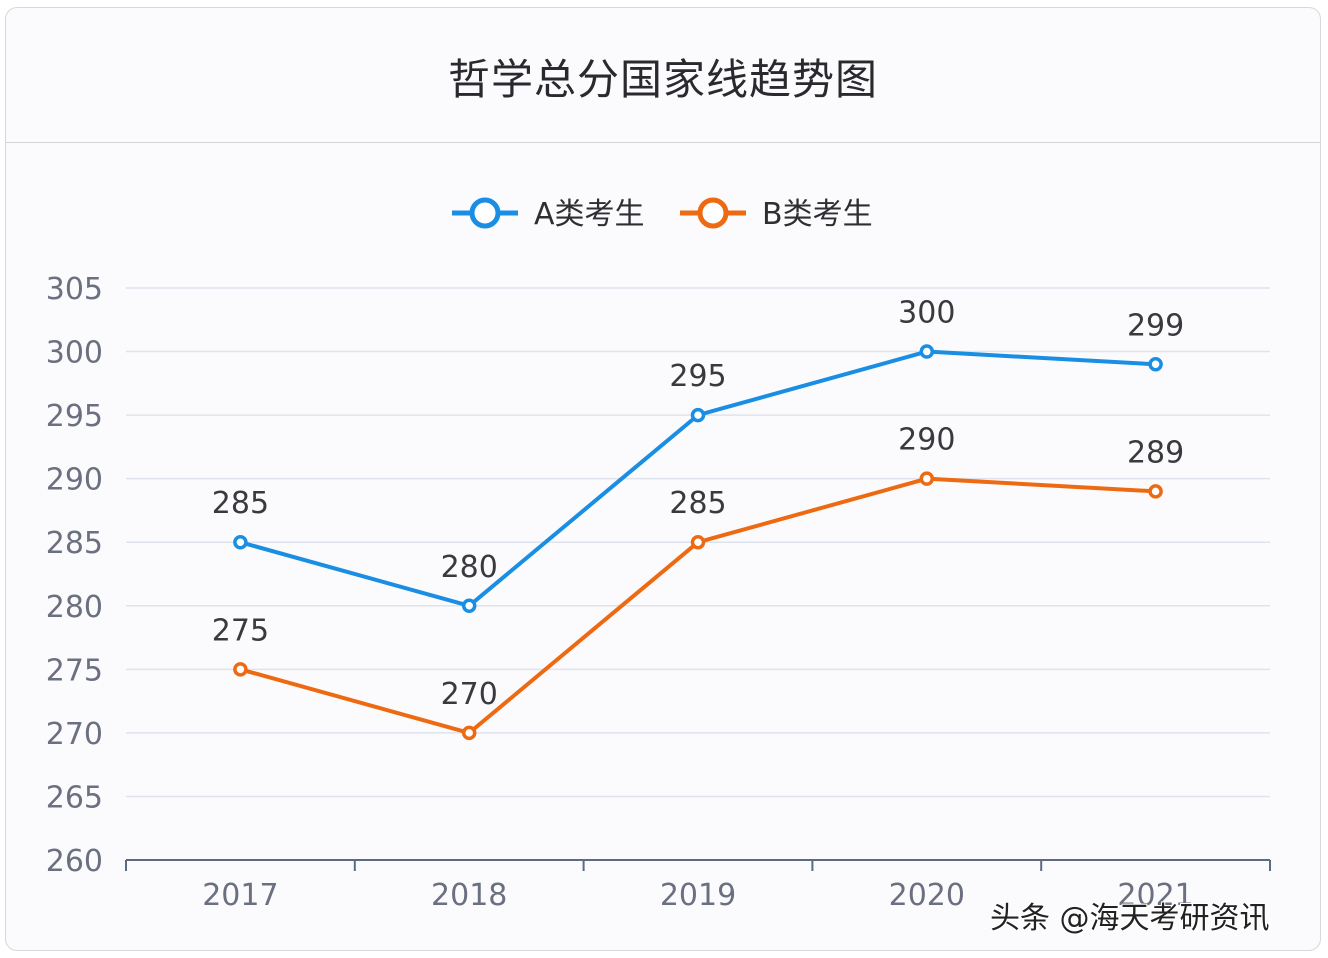  What do you see at coordinates (927, 895) in the screenshot?
I see `x-tick-label: 2020` at bounding box center [927, 895].